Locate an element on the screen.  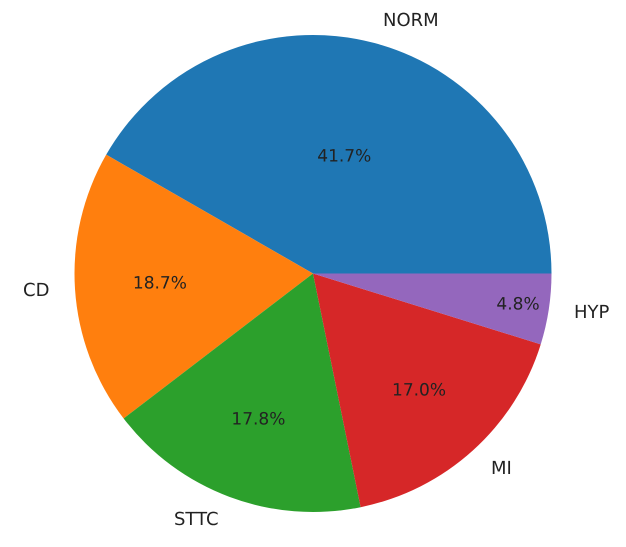
slice-label: STTC is located at coordinates (196, 519).